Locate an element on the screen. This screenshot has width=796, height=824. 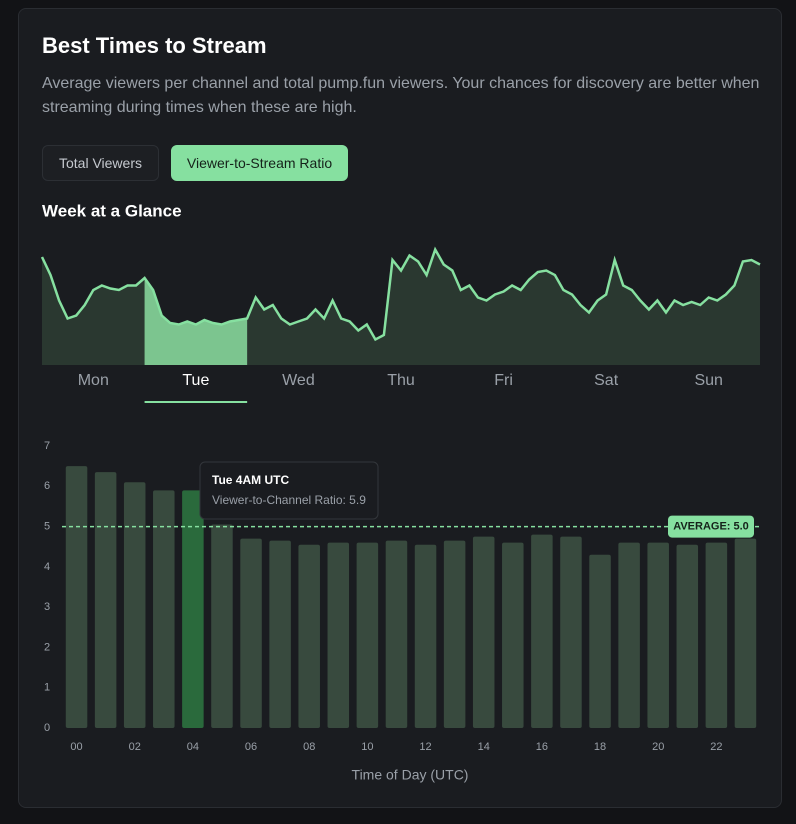
day-tab: Thu is located at coordinates (401, 380).